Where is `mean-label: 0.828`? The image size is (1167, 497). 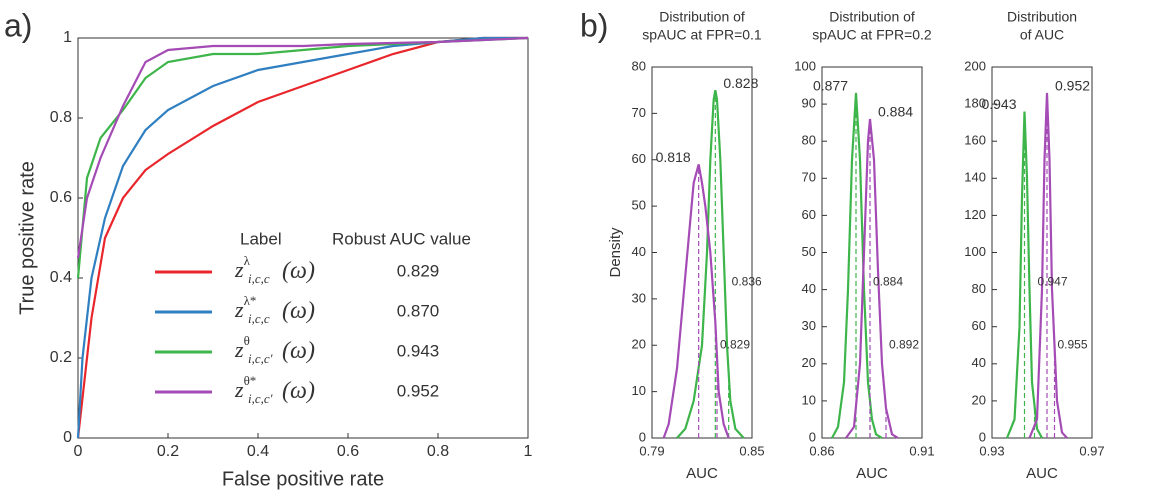
mean-label: 0.828 is located at coordinates (740, 83).